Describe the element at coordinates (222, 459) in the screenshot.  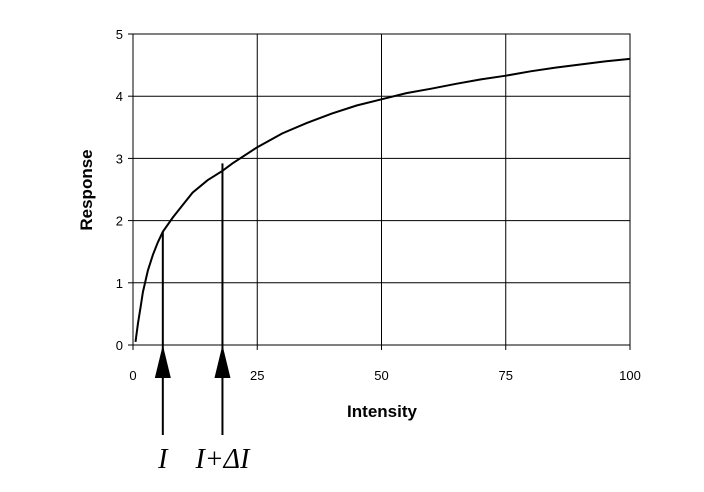
I see `marker-label: I+ΔI` at that location.